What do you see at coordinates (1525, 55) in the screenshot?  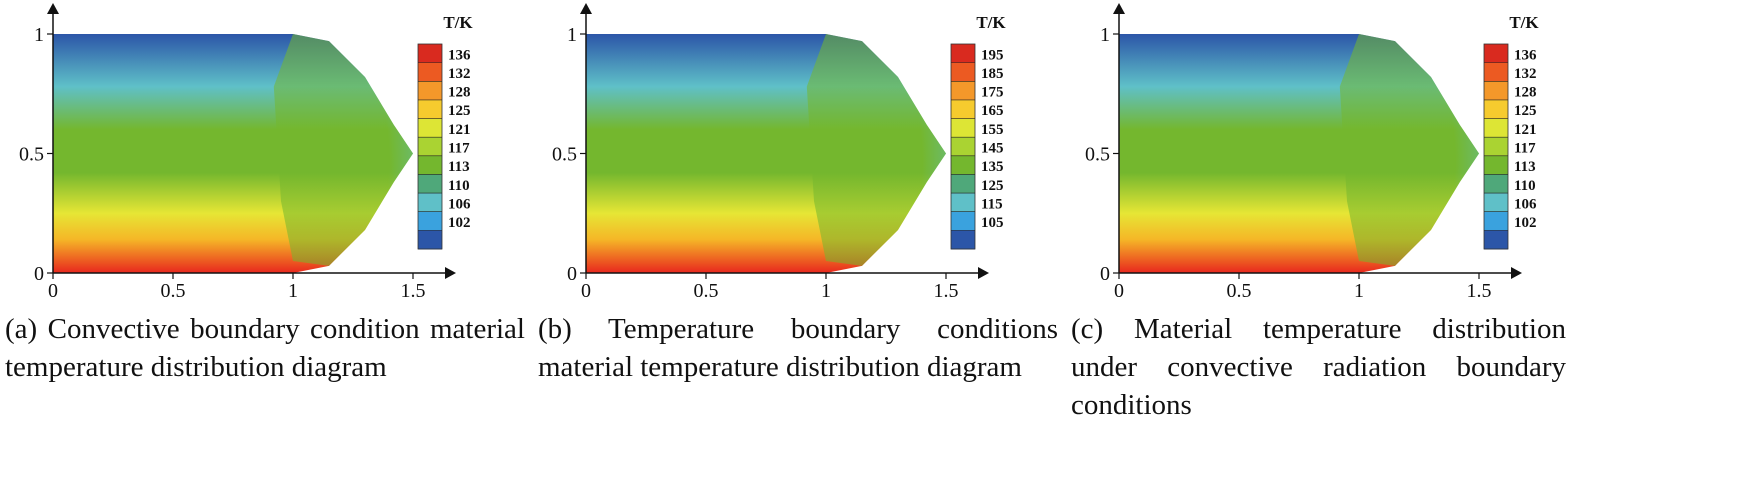 I see `colorbar-tick-label: 136` at bounding box center [1525, 55].